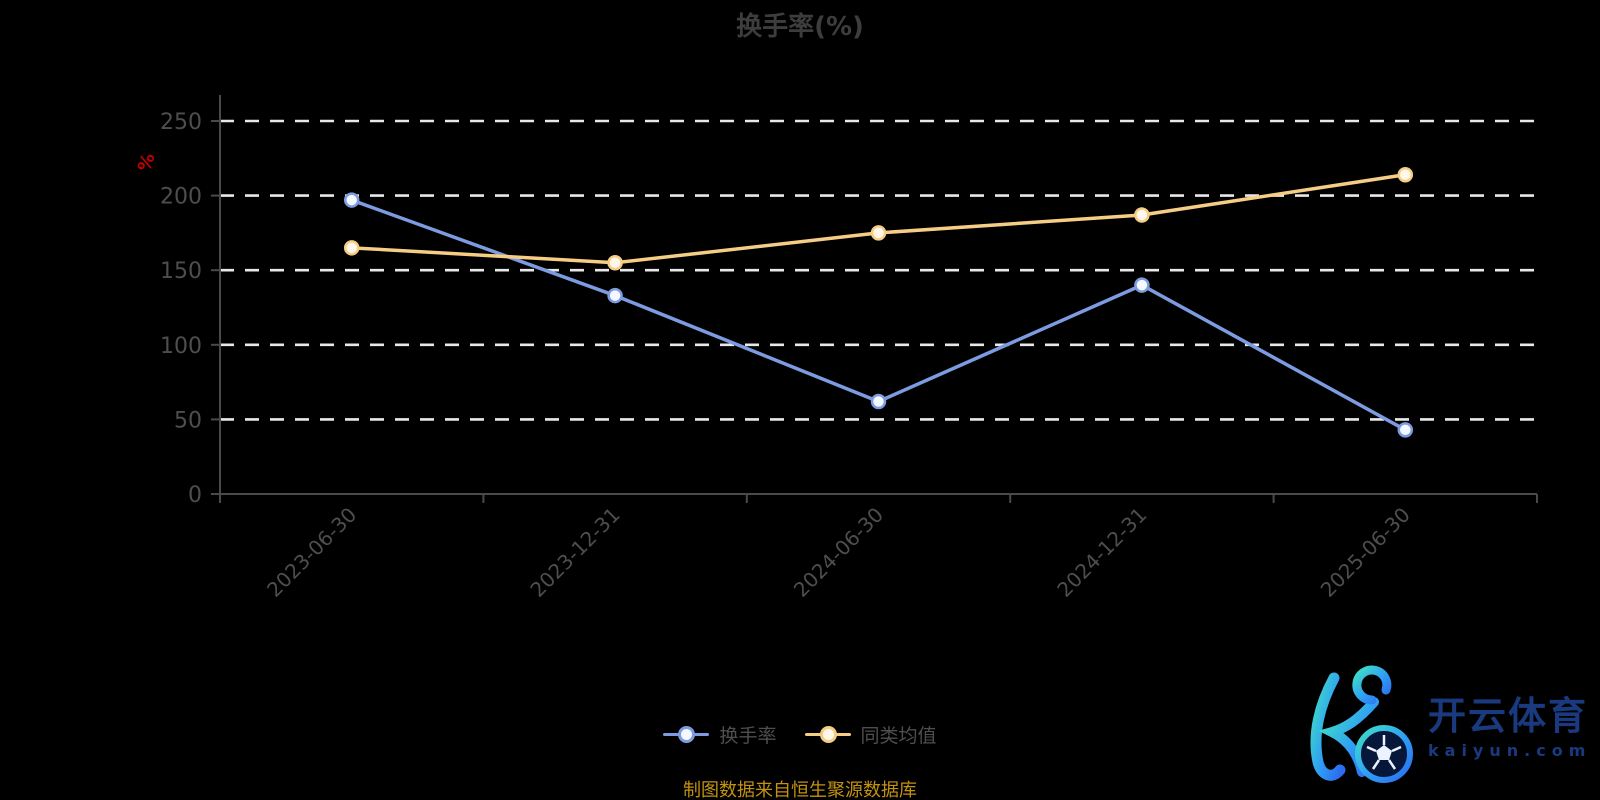 The height and width of the screenshot is (800, 1600). What do you see at coordinates (181, 122) in the screenshot?
I see `y-tick-label: 250` at bounding box center [181, 122].